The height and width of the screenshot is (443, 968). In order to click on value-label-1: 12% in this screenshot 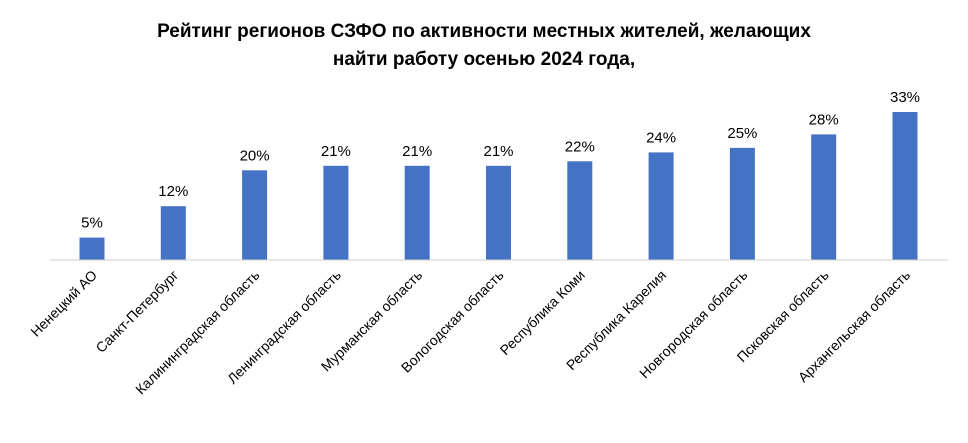, I will do `click(173, 191)`.